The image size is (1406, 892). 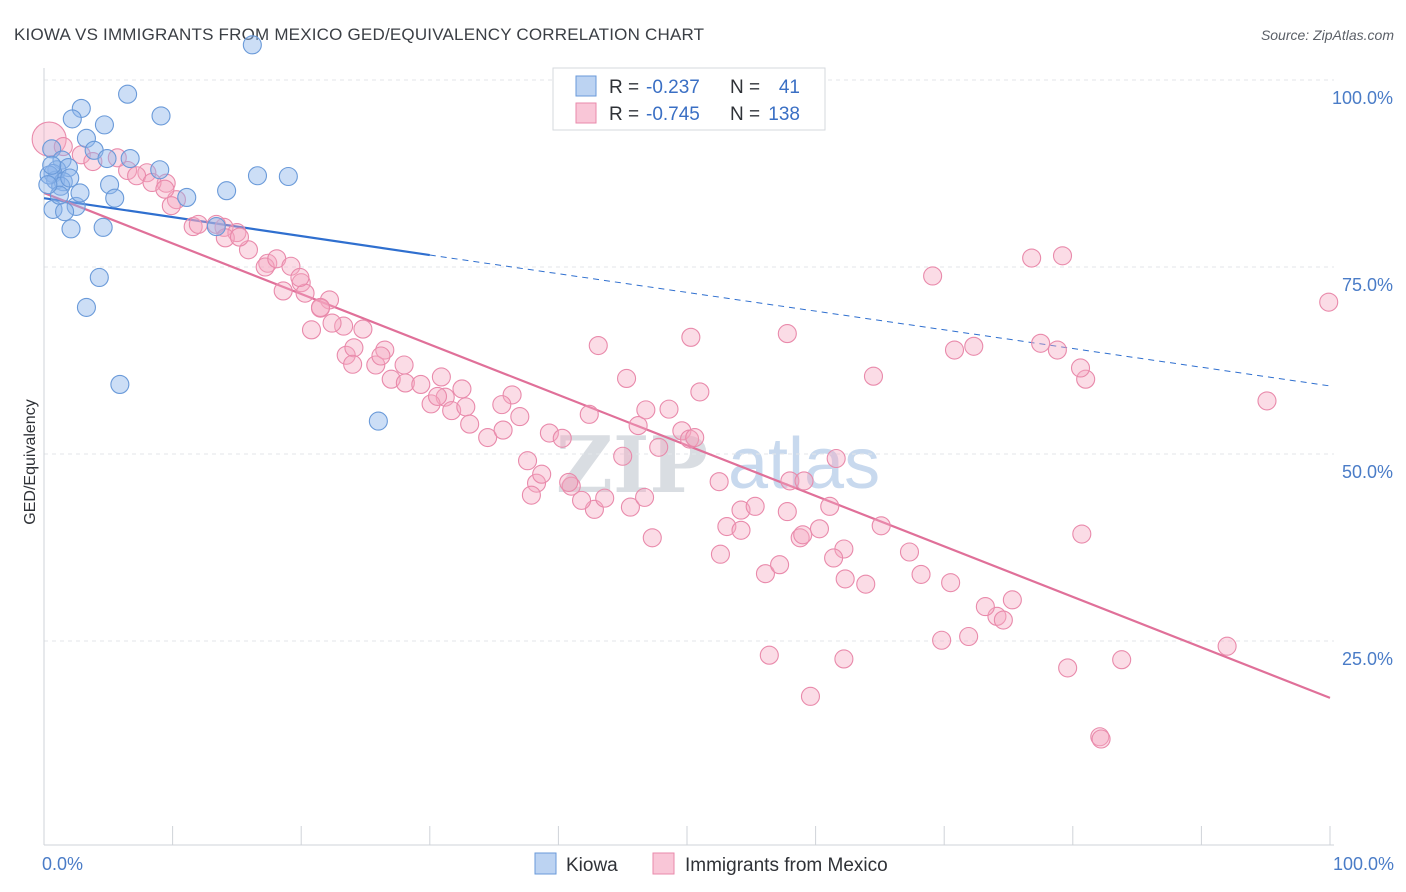 What do you see at coordinates (586, 113) in the screenshot?
I see `legend-swatch-mexico` at bounding box center [586, 113].